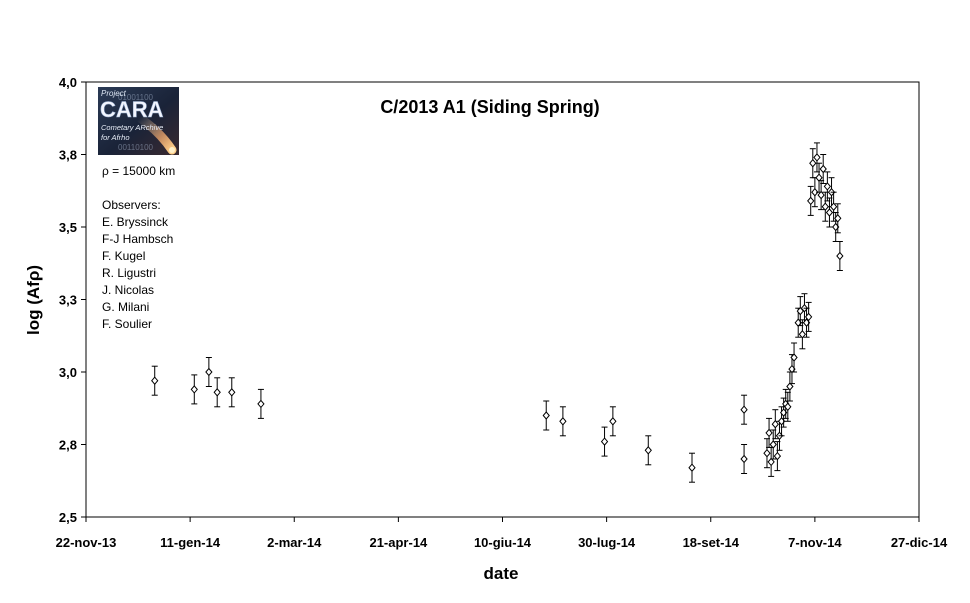 The image size is (970, 603). I want to click on x-tick-label: 7-nov-14, so click(815, 542).